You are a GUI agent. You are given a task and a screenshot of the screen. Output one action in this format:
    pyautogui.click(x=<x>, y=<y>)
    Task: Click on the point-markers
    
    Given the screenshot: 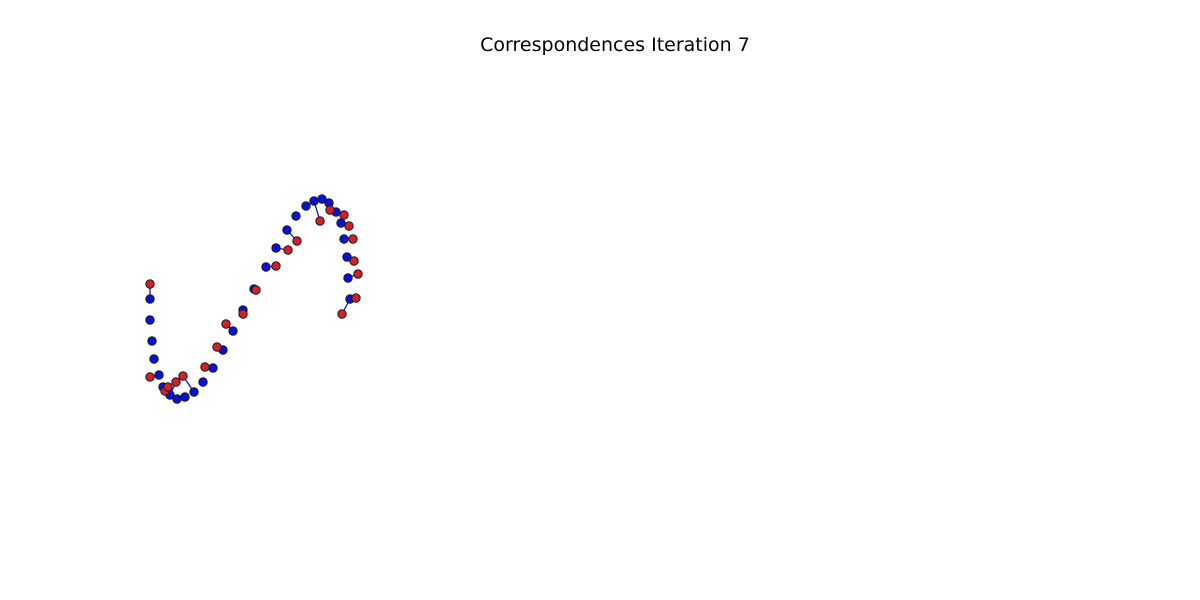 What is the action you would take?
    pyautogui.click(x=254, y=299)
    